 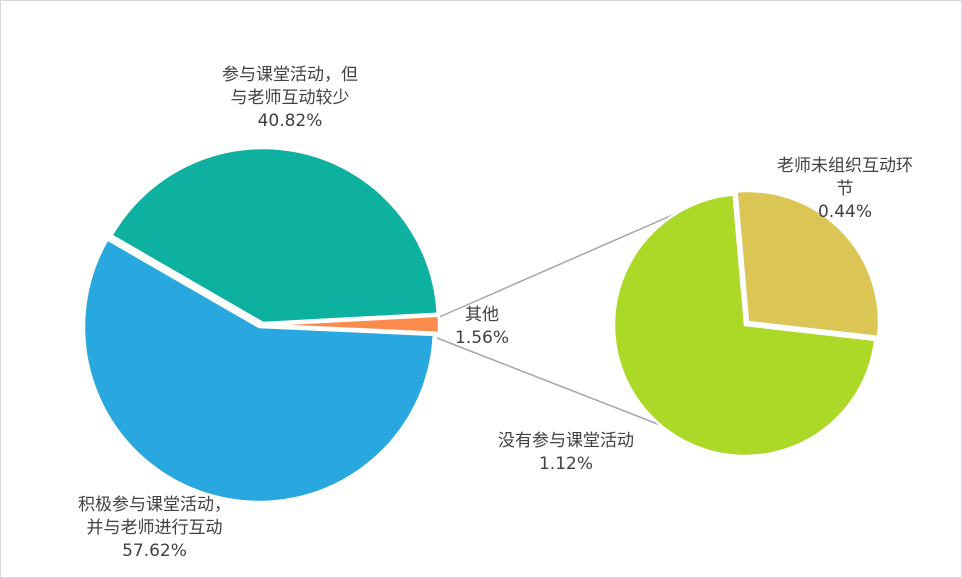 I want to click on label-value: 57.62%, so click(x=154, y=551).